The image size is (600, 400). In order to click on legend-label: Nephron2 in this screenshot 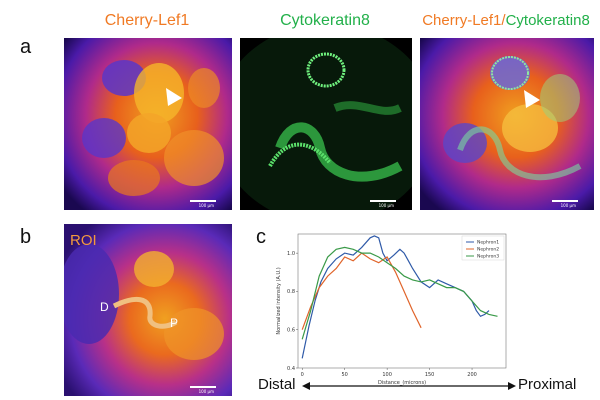, I will do `click(488, 250)`.